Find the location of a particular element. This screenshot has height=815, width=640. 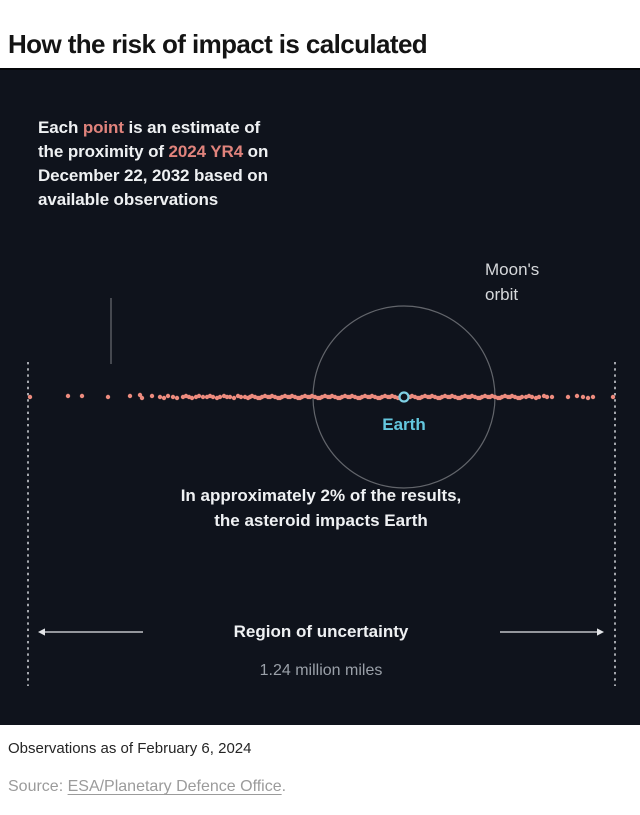

annotation-line: Each point is an estimate of is located at coordinates (149, 127).